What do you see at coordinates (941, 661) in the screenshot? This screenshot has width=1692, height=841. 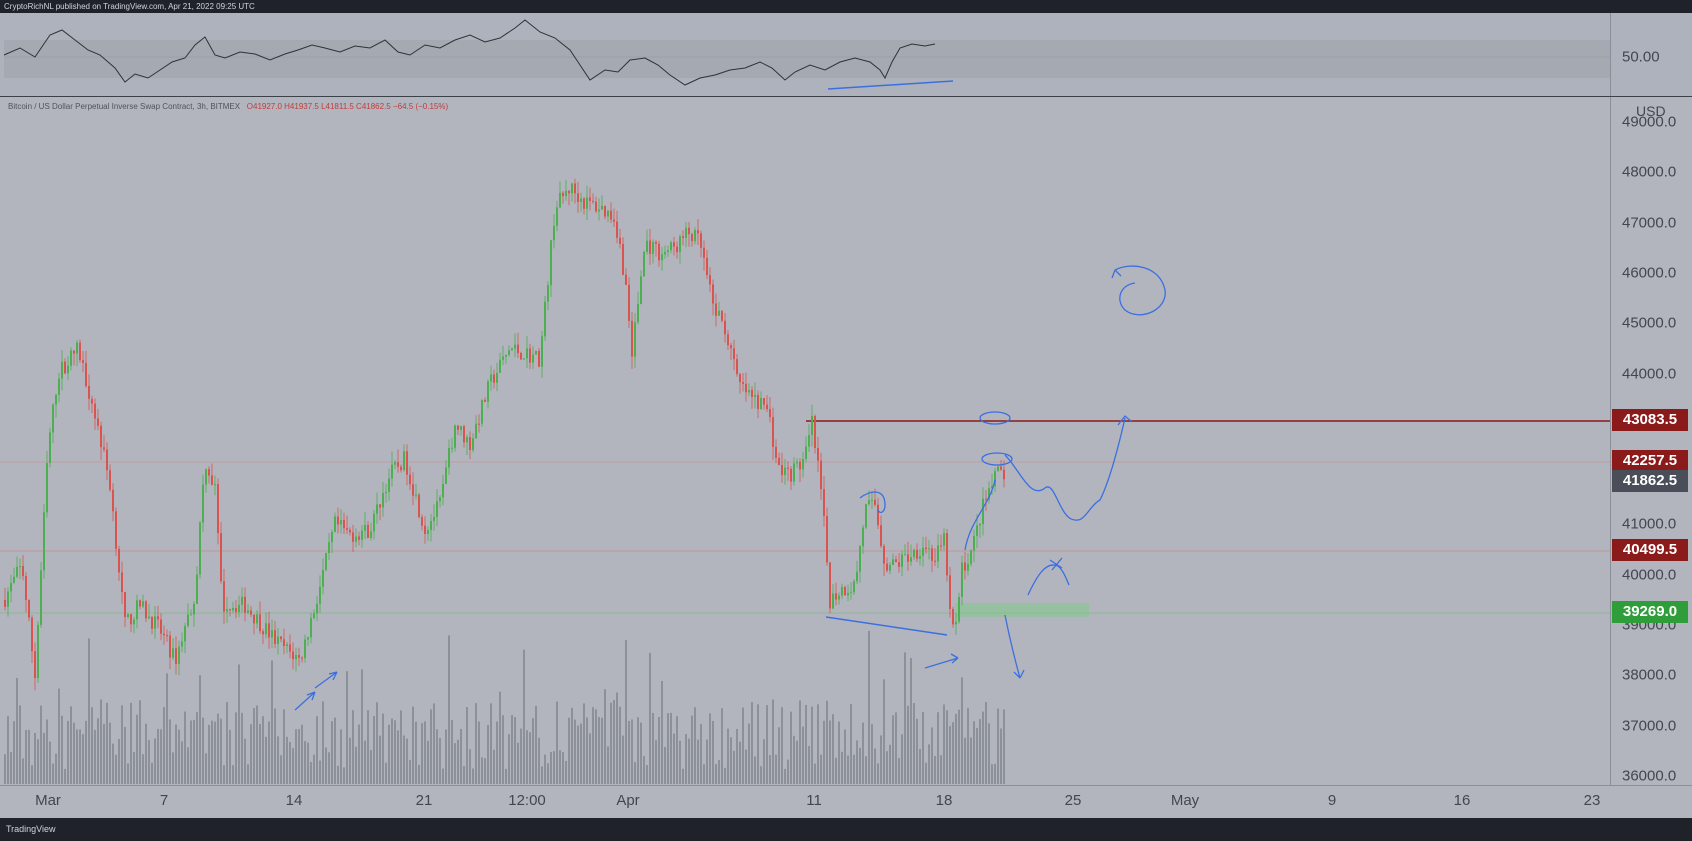 I see `arrow-right-bottom` at bounding box center [941, 661].